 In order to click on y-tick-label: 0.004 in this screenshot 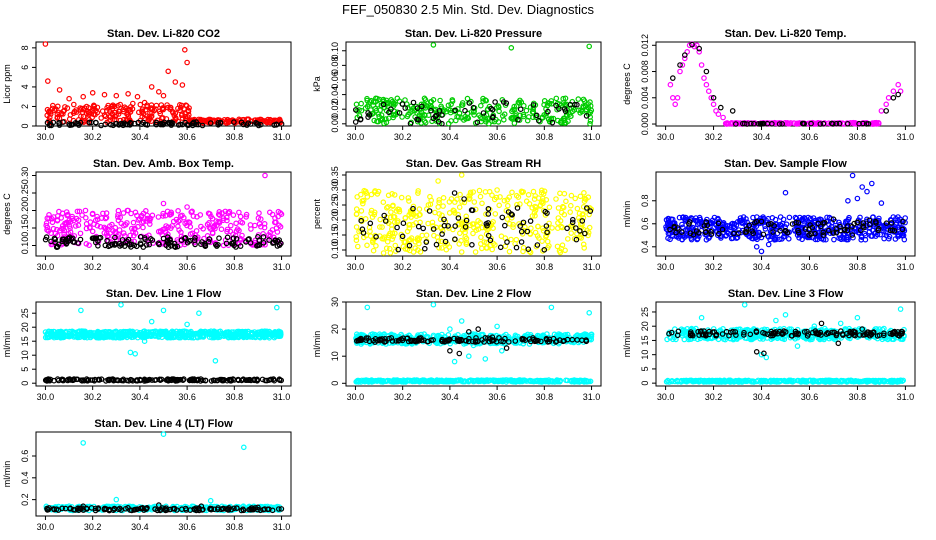, I will do `click(645, 98)`.